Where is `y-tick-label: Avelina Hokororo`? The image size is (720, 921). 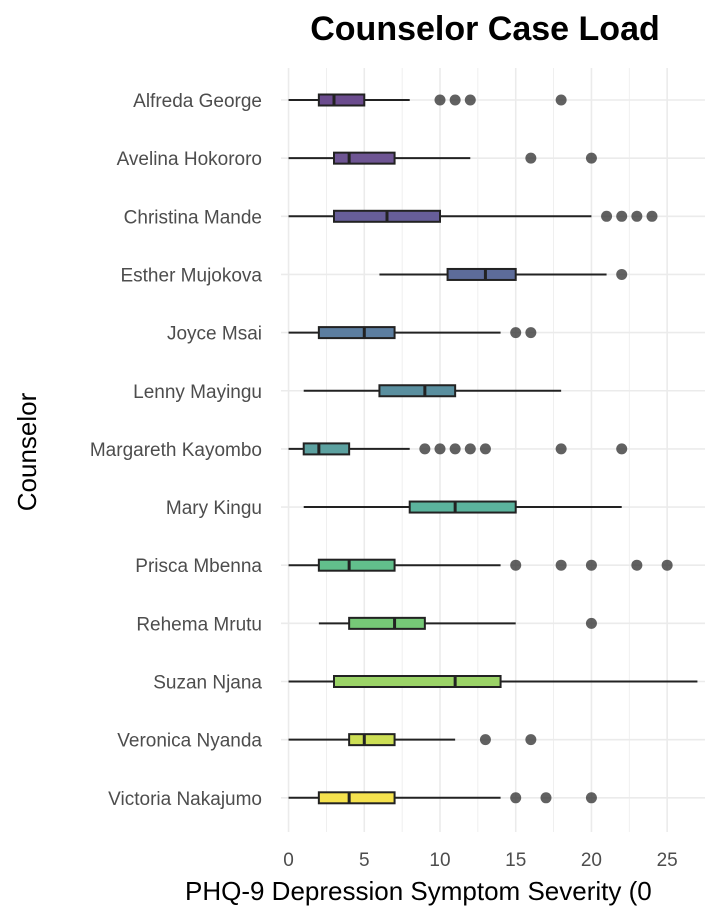
y-tick-label: Avelina Hokororo is located at coordinates (189, 159).